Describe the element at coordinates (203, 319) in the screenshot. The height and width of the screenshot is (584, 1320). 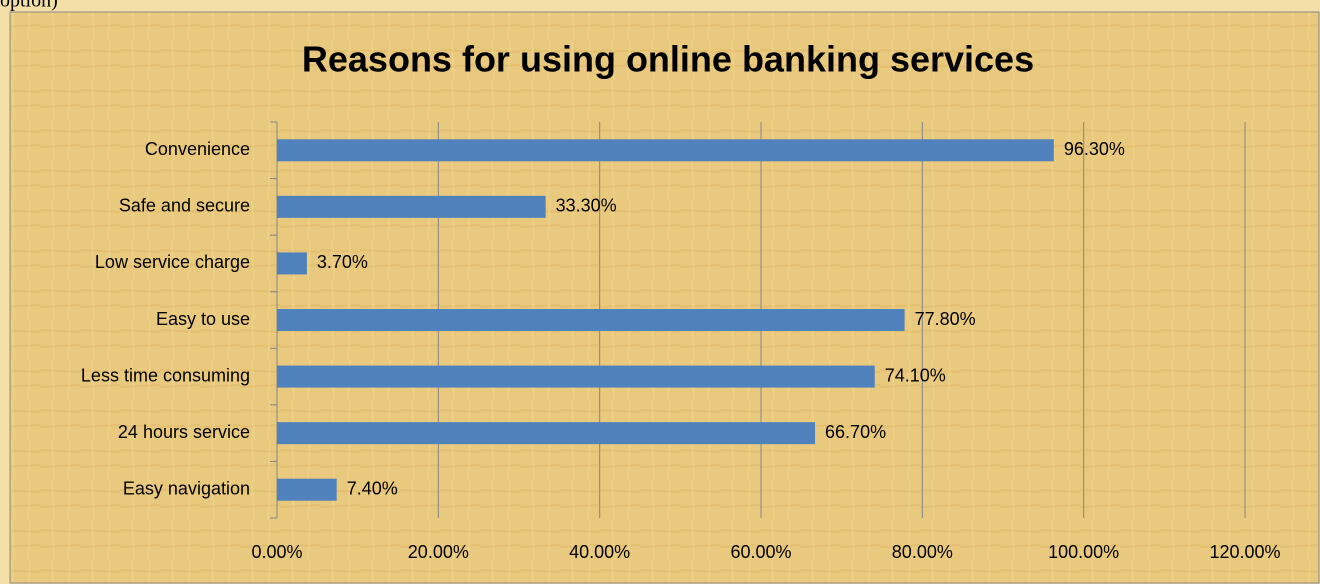
I see `y-tick-label: Easy to use` at that location.